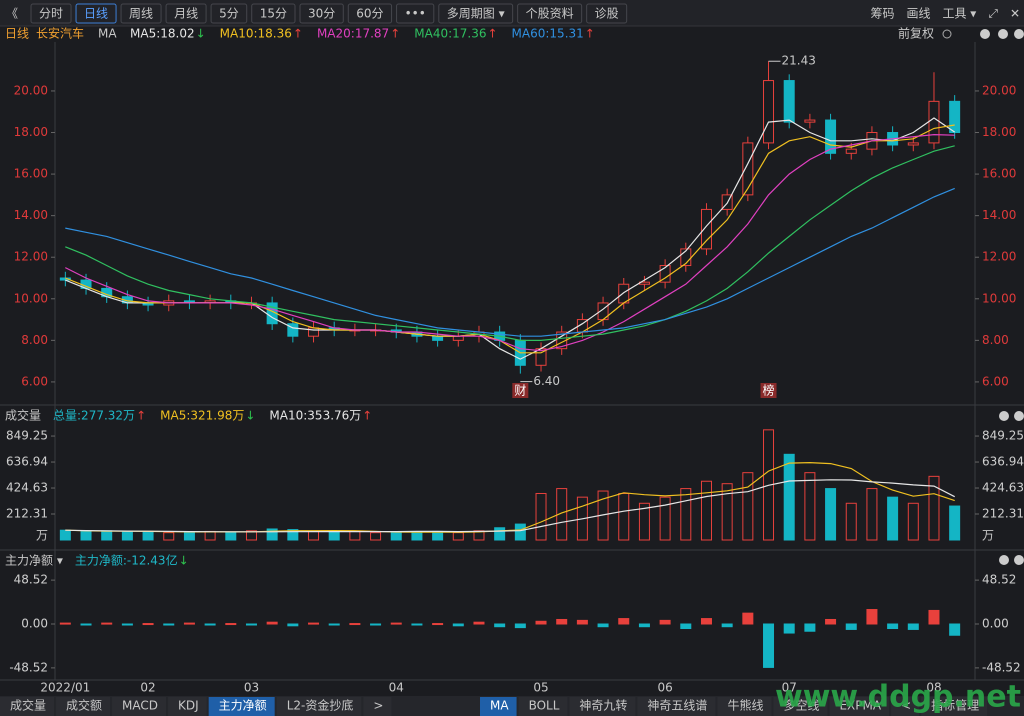  I want to click on event-marker: 财, so click(520, 391).